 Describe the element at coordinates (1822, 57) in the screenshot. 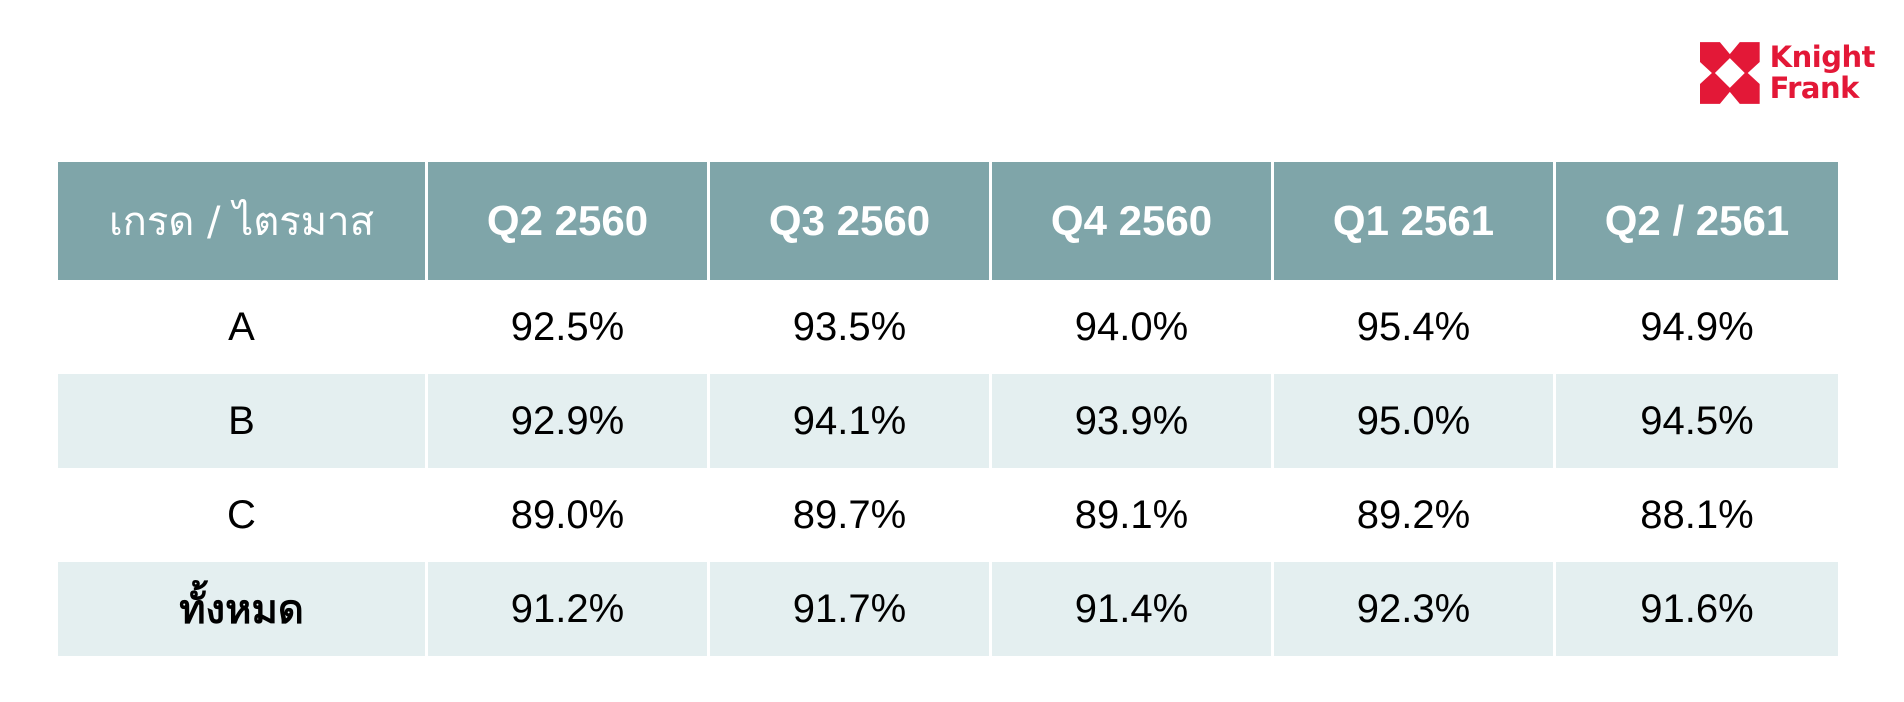

I see `logo-word-knight: Knight` at that location.